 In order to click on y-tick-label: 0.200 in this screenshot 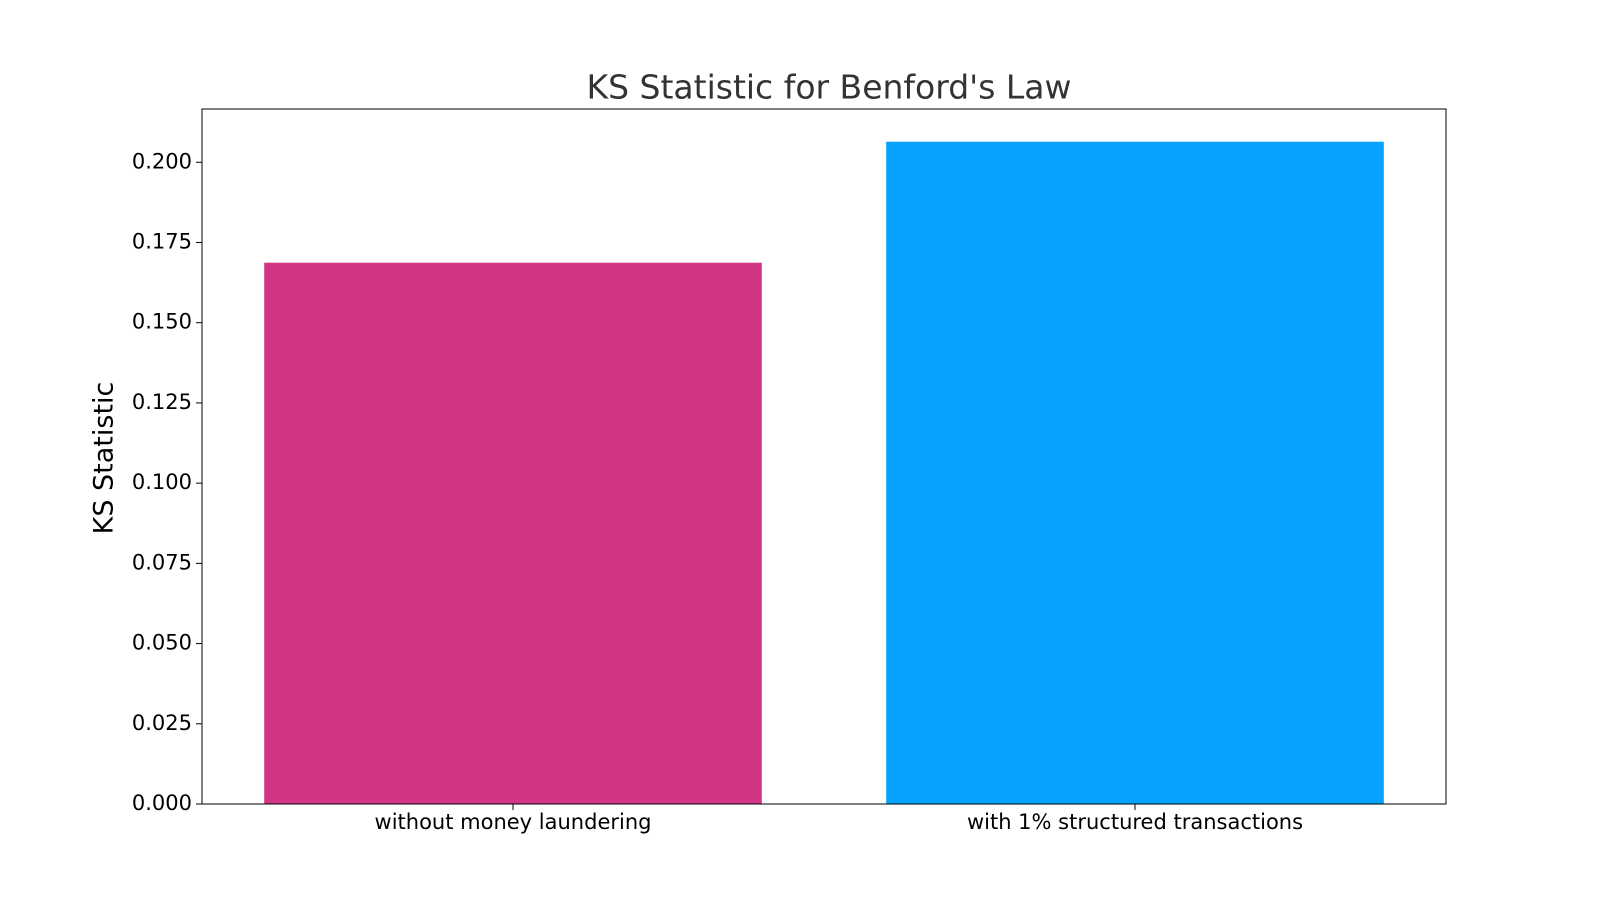, I will do `click(162, 161)`.